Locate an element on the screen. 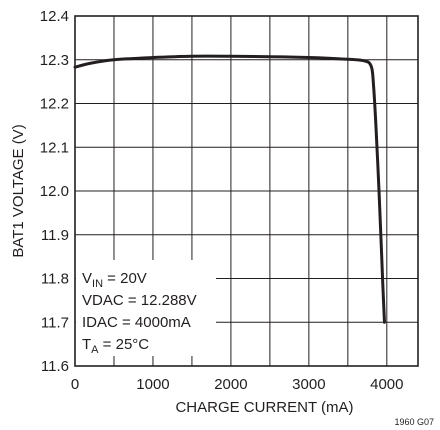 The height and width of the screenshot is (430, 440). y-tick-label: 11.9 is located at coordinates (55, 235).